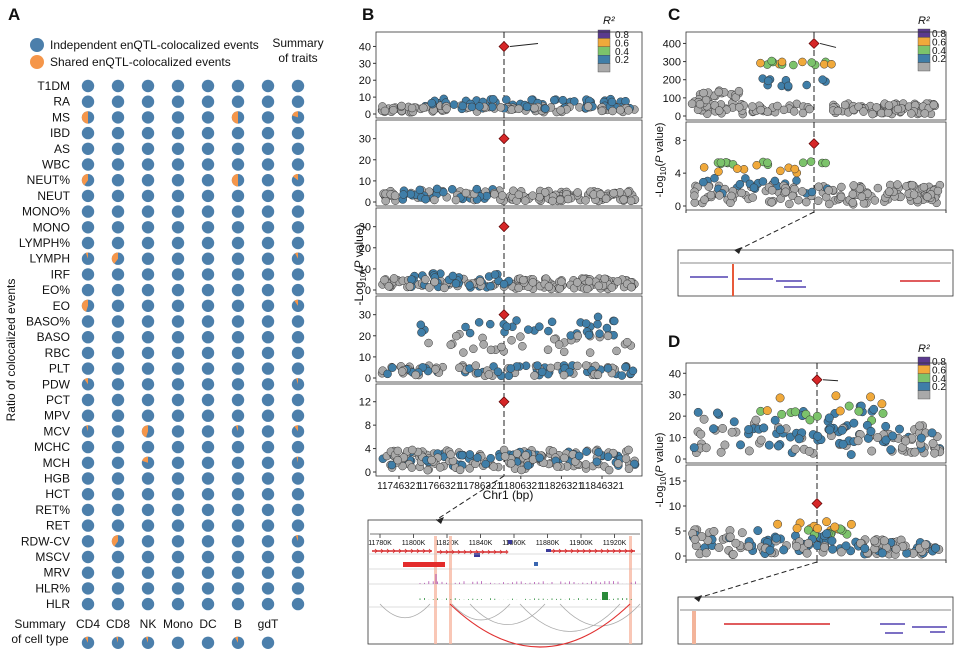 The image size is (960, 649). Describe the element at coordinates (238, 462) in the screenshot. I see `pie-B-MCH` at that location.